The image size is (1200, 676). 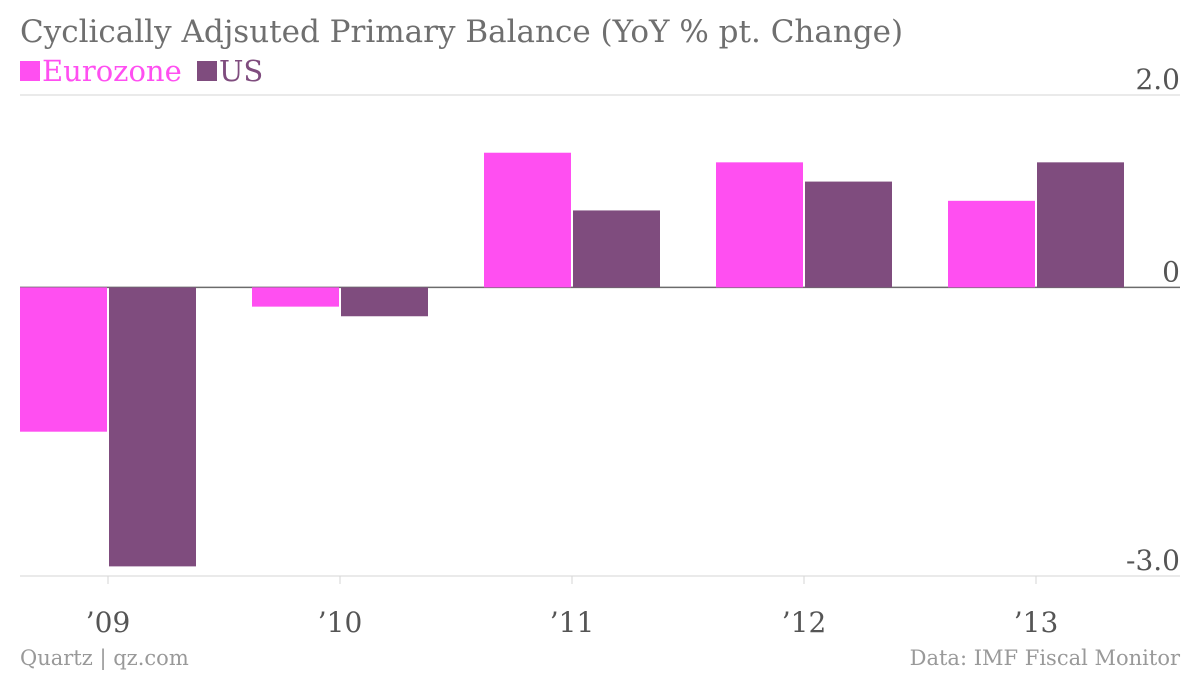 What do you see at coordinates (108, 622) in the screenshot?
I see `x-tick-label: ’09` at bounding box center [108, 622].